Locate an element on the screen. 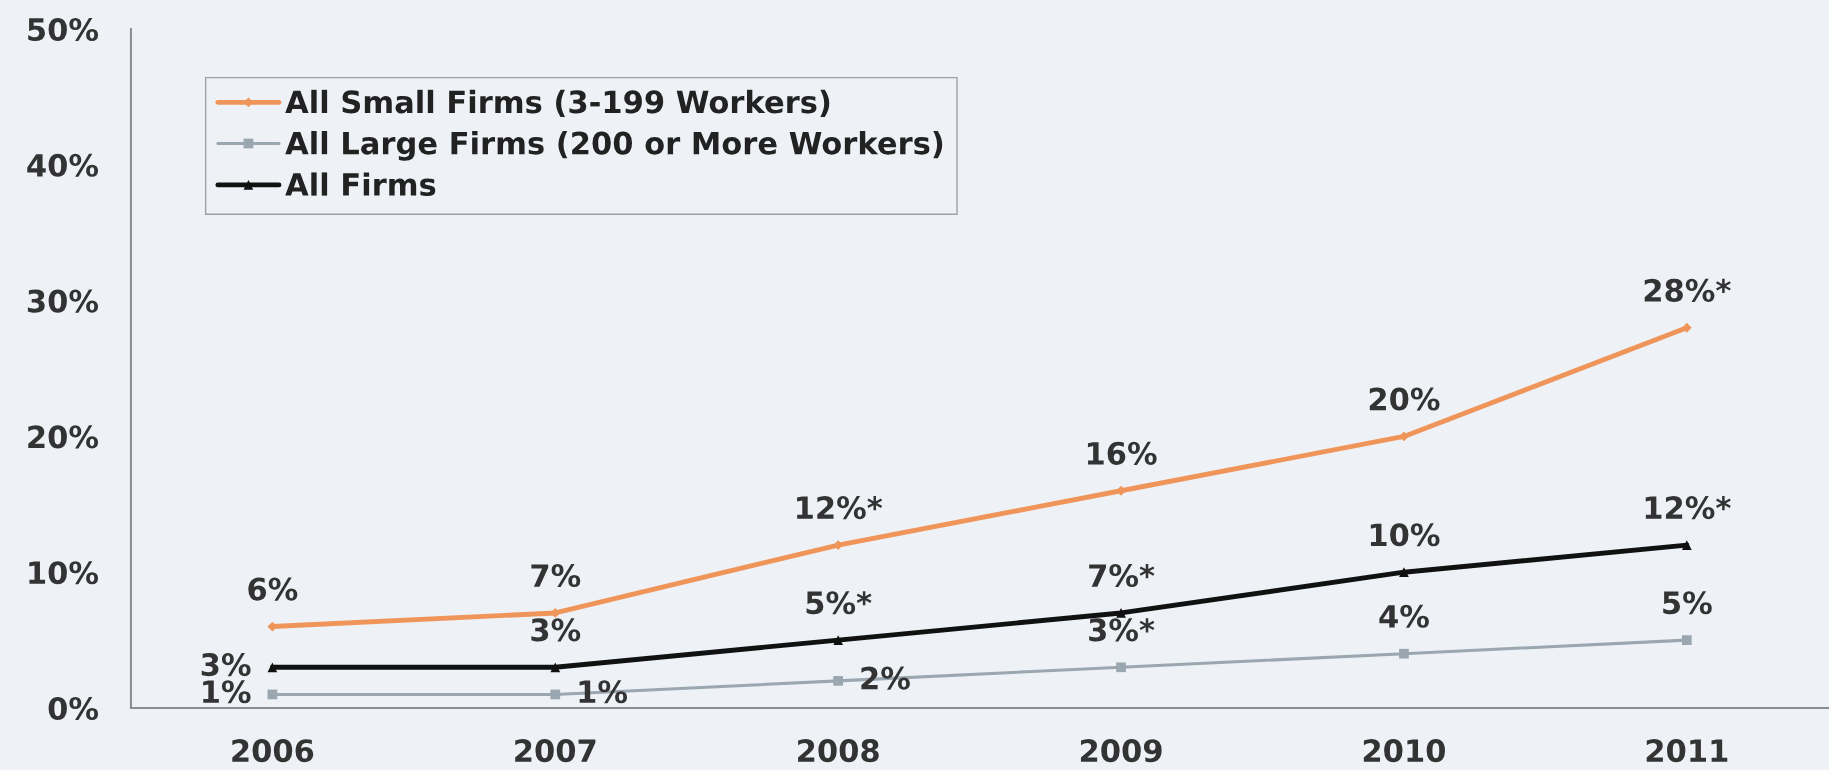 Image resolution: width=1829 pixels, height=770 pixels. data-label: 6% is located at coordinates (273, 589).